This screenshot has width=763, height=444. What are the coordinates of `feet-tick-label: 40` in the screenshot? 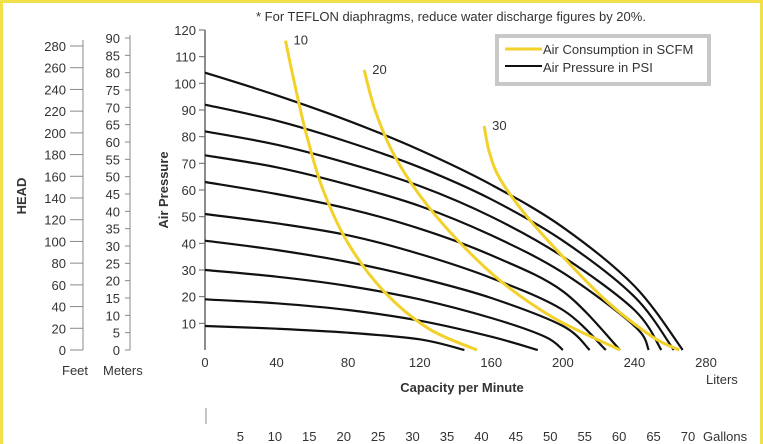 It's located at (59, 307).